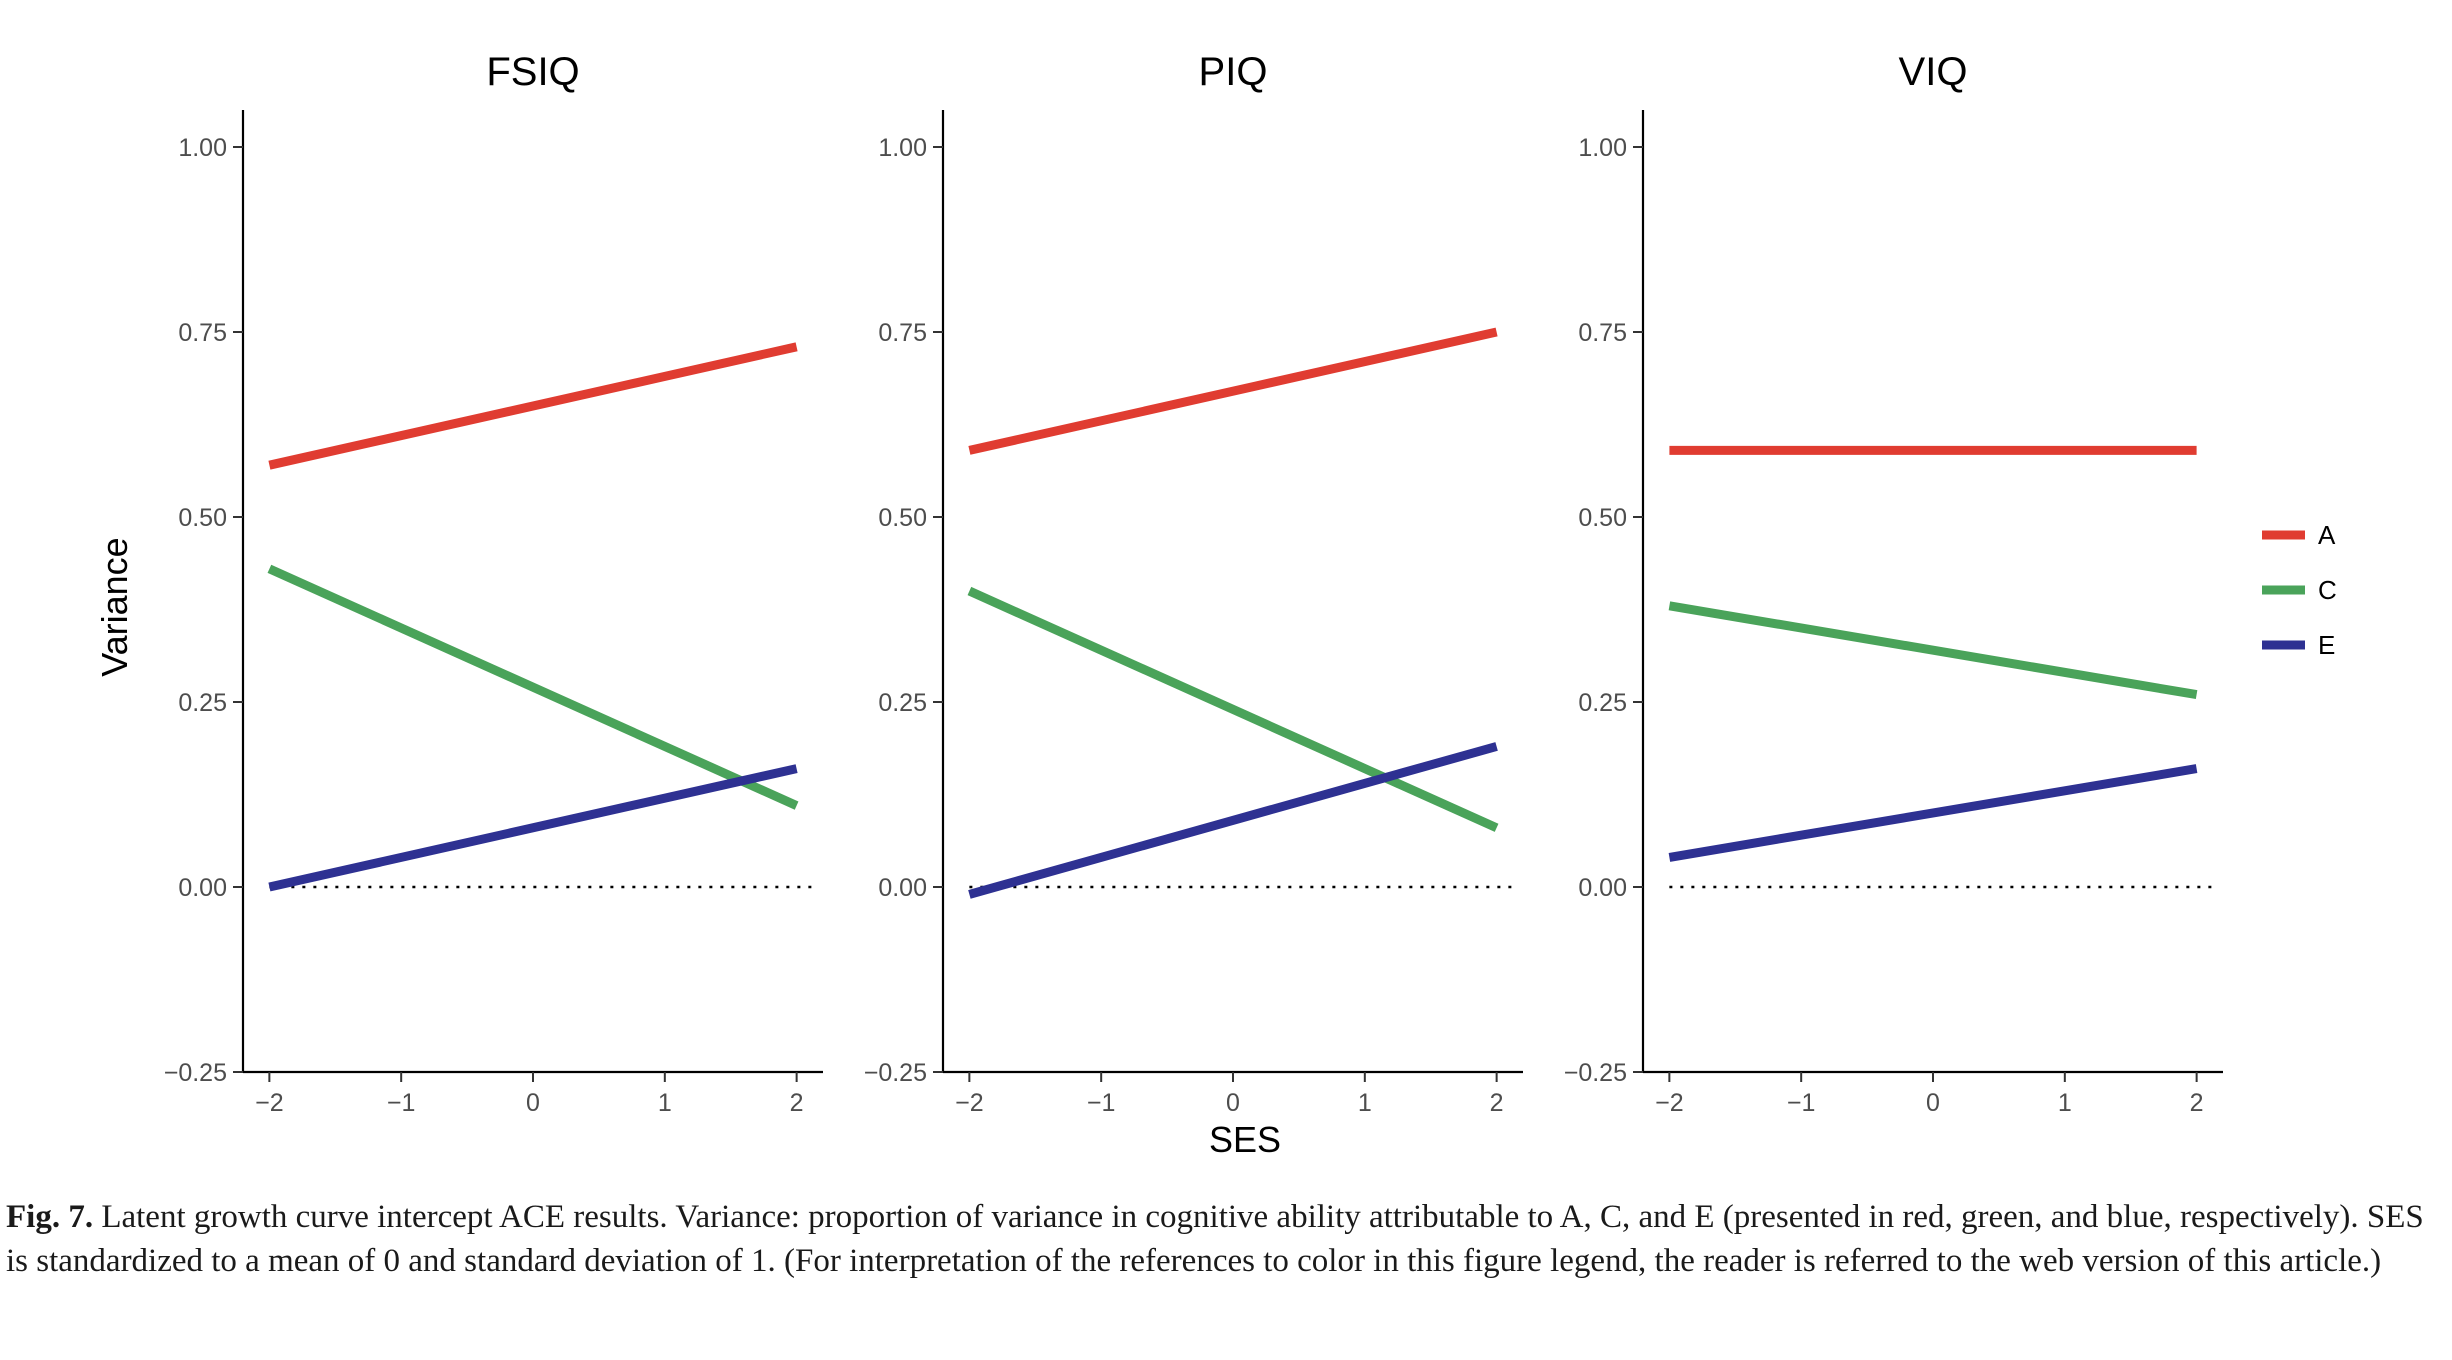 Image resolution: width=2452 pixels, height=1360 pixels. What do you see at coordinates (1233, 391) in the screenshot?
I see `panel-piq-series-a-line` at bounding box center [1233, 391].